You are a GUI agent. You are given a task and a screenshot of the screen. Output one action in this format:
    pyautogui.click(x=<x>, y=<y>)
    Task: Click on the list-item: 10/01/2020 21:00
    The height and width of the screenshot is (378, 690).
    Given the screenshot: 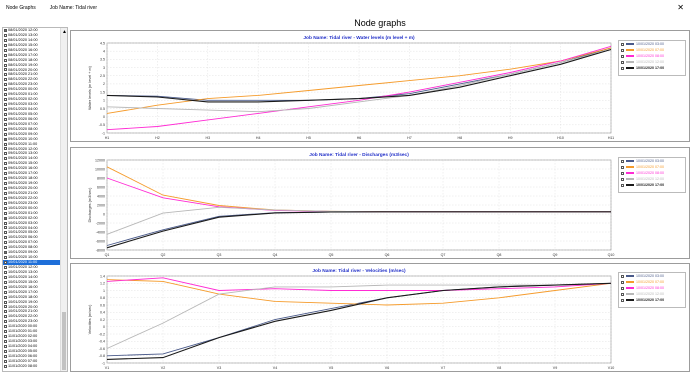 What is the action you would take?
    pyautogui.click(x=35, y=311)
    